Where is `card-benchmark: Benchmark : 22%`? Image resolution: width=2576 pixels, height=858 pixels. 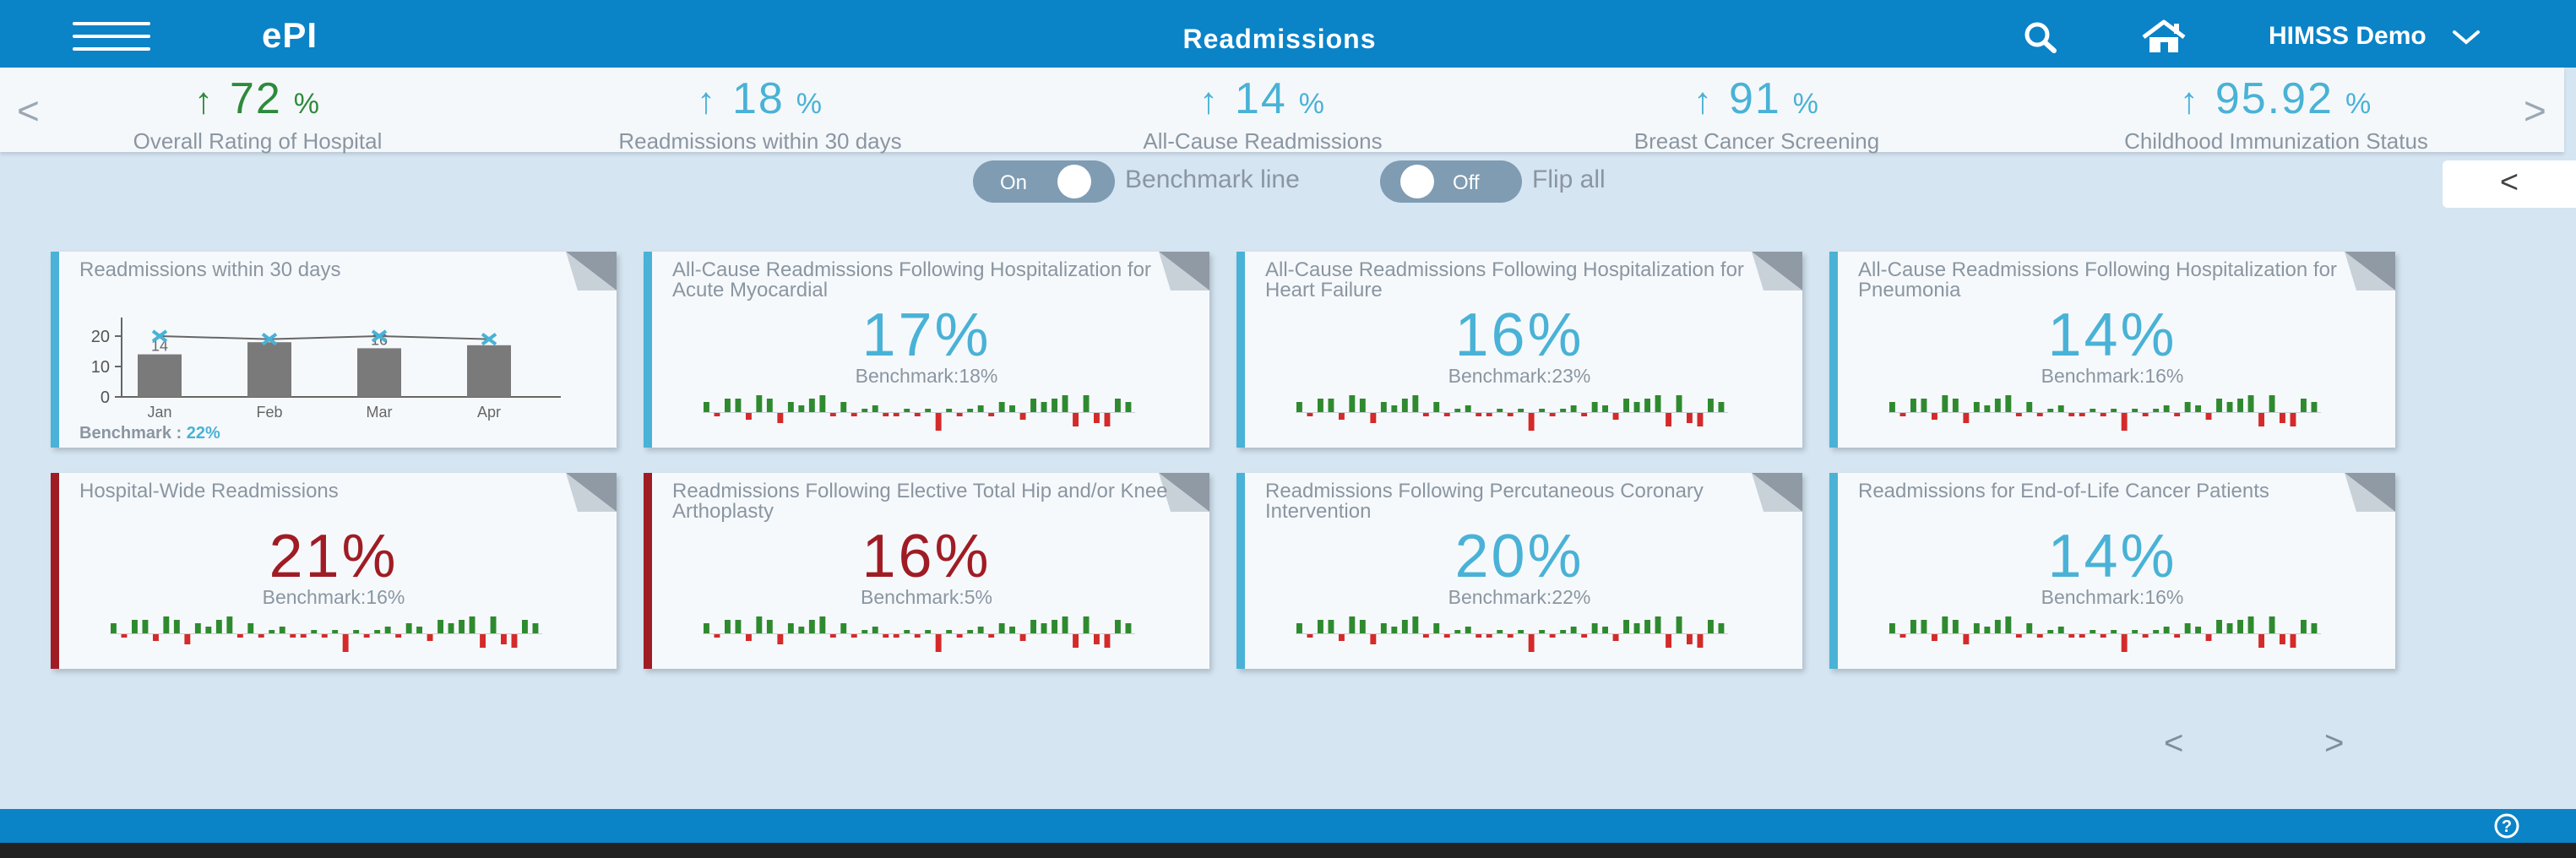 card-benchmark: Benchmark : 22% is located at coordinates (149, 434).